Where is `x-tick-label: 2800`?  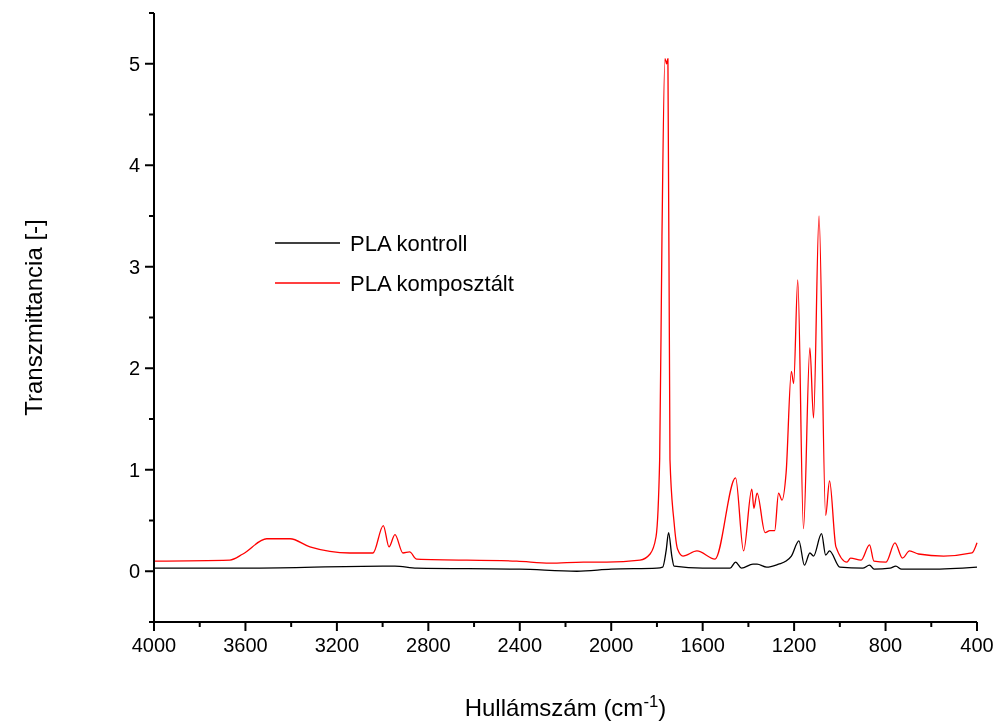
x-tick-label: 2800 is located at coordinates (428, 645).